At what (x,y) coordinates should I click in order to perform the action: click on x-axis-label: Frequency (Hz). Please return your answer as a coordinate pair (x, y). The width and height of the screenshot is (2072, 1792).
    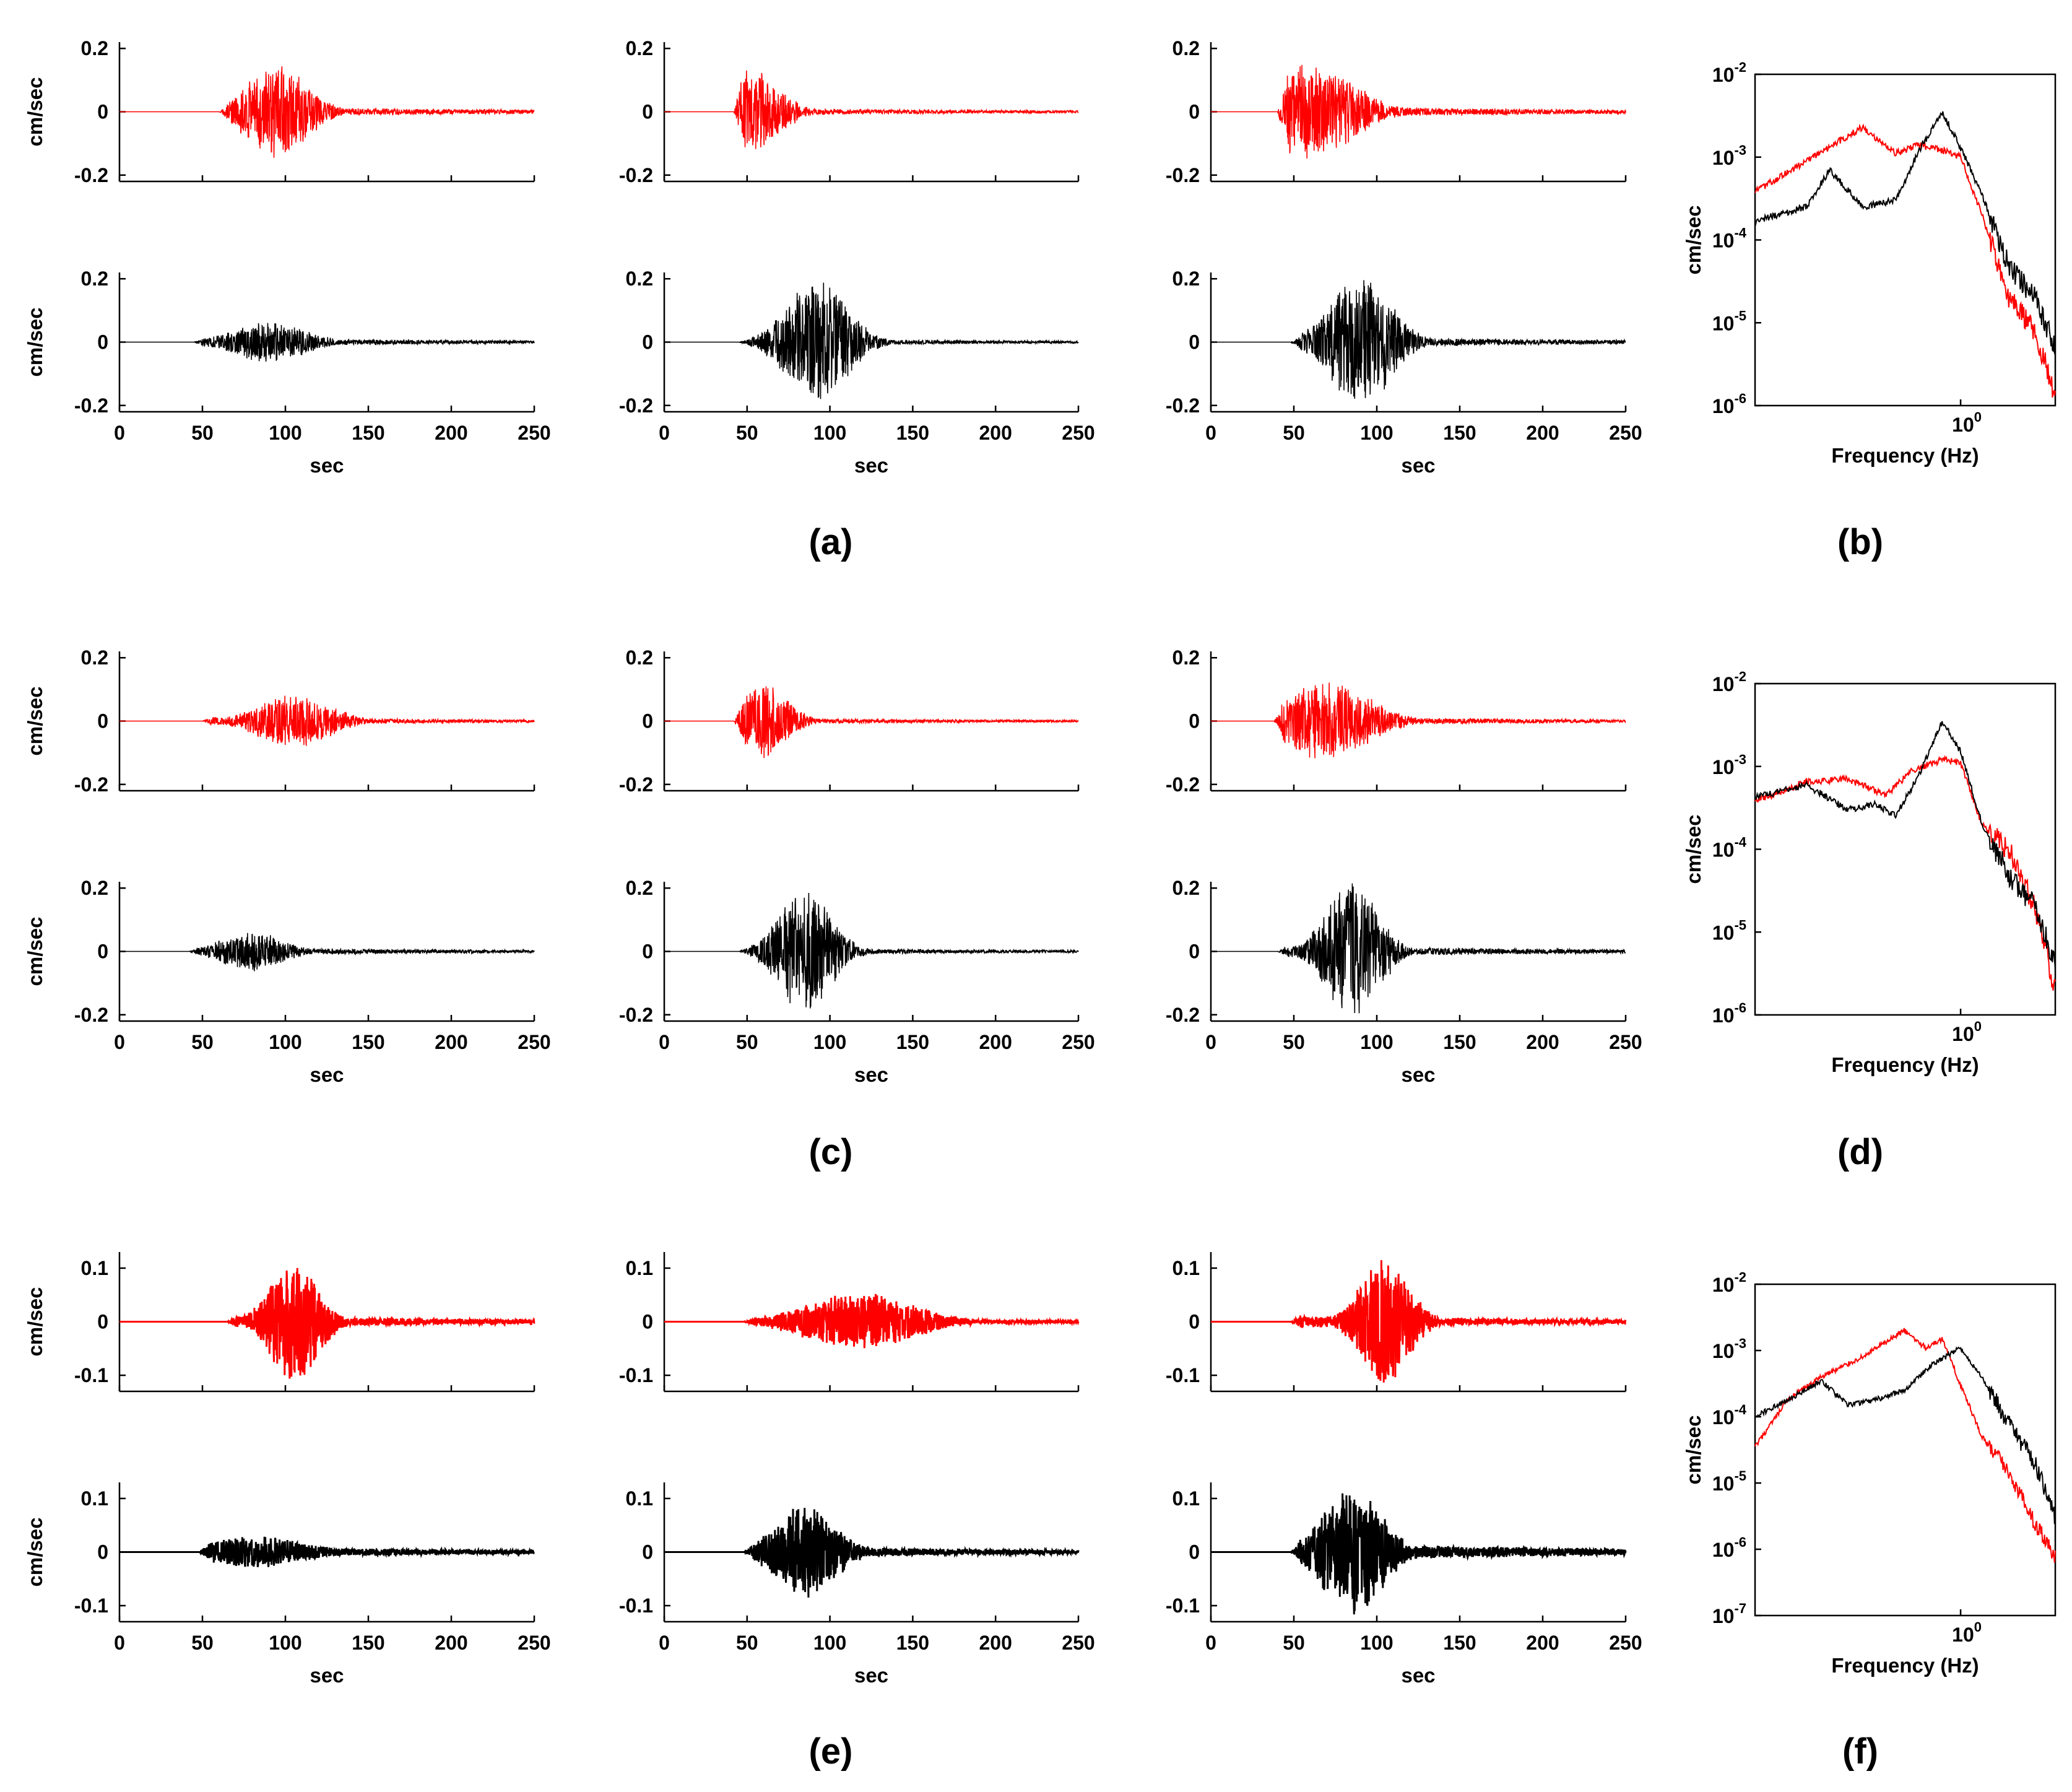
    Looking at the image, I should click on (1905, 456).